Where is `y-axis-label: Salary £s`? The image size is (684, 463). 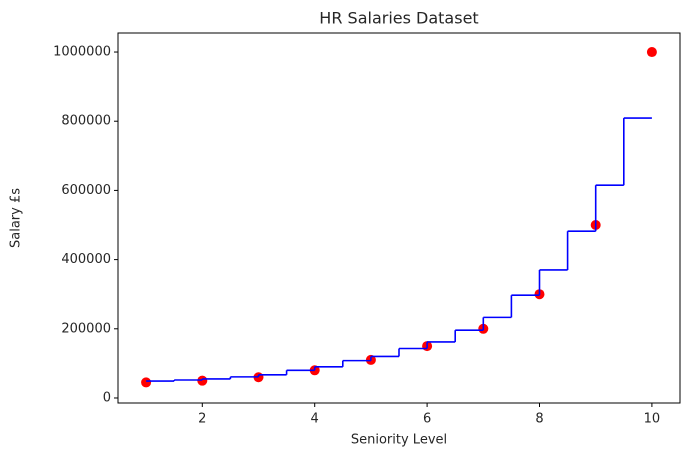
y-axis-label: Salary £s is located at coordinates (16, 218).